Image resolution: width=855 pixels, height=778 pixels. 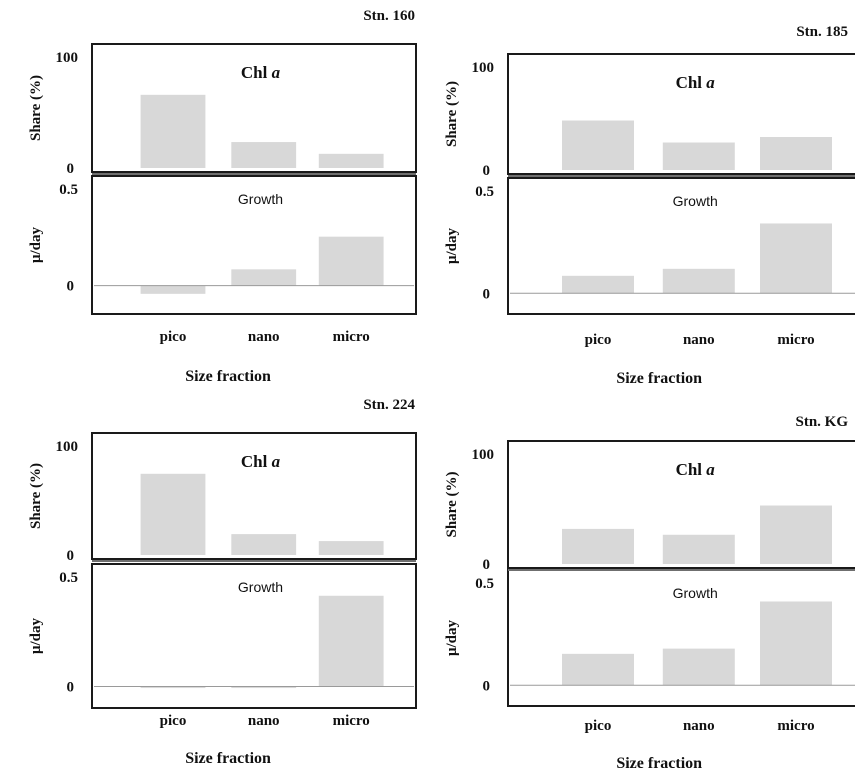 I want to click on station-label: Stn. 185, so click(x=822, y=32).